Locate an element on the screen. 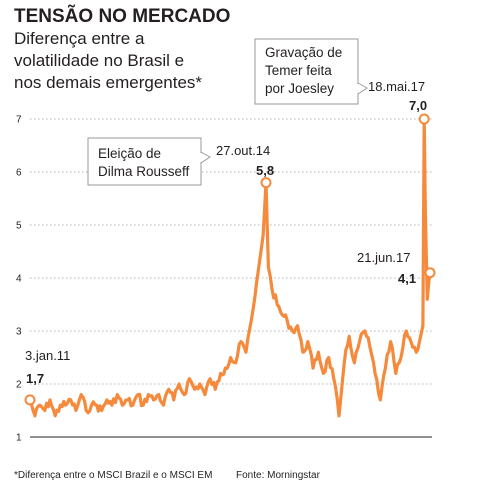 This screenshot has height=489, width=487. y-axis-ticks: 1 2 3 4 5 6 7 is located at coordinates (19, 279).